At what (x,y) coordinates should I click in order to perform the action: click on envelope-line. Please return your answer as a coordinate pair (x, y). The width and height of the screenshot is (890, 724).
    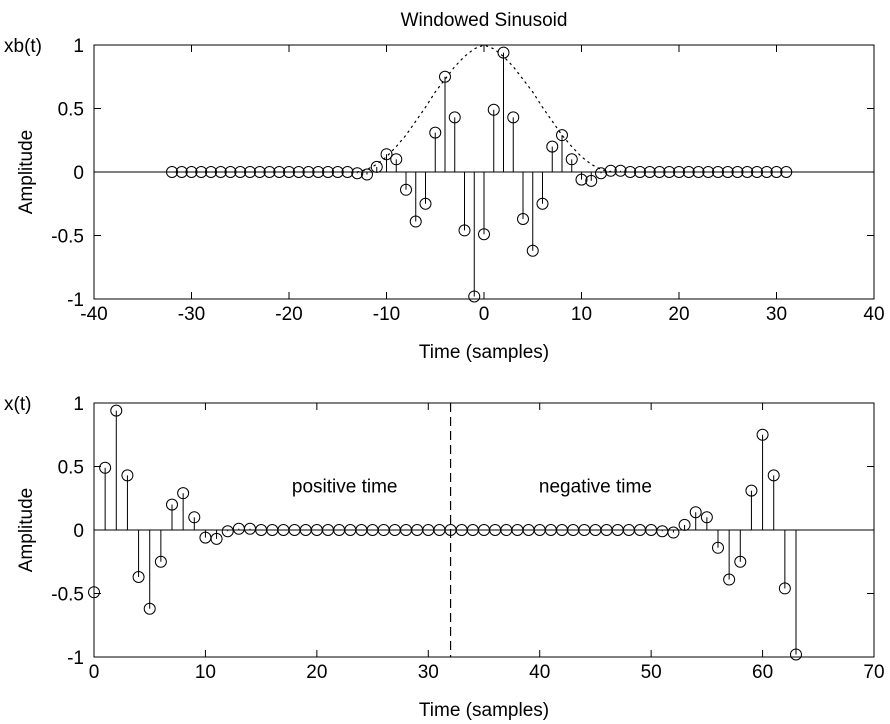
    Looking at the image, I should click on (484, 108).